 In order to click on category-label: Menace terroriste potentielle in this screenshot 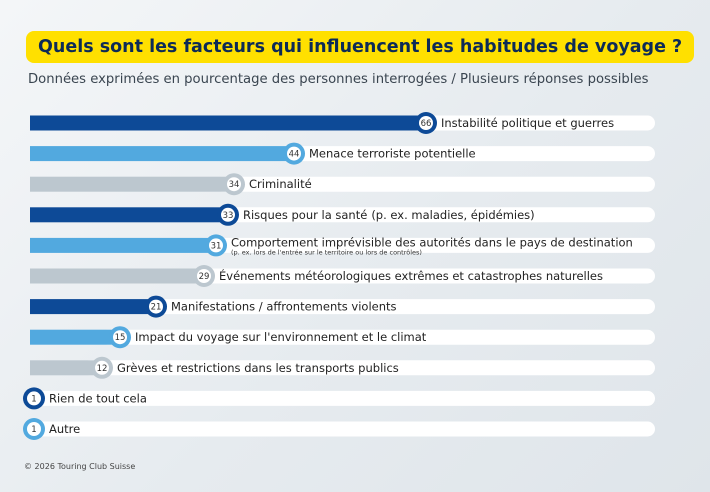, I will do `click(392, 154)`.